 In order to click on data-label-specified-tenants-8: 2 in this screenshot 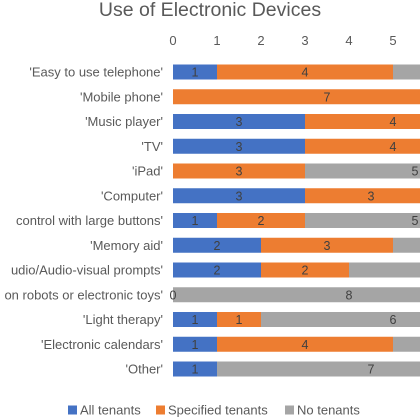, I will do `click(305, 271)`.